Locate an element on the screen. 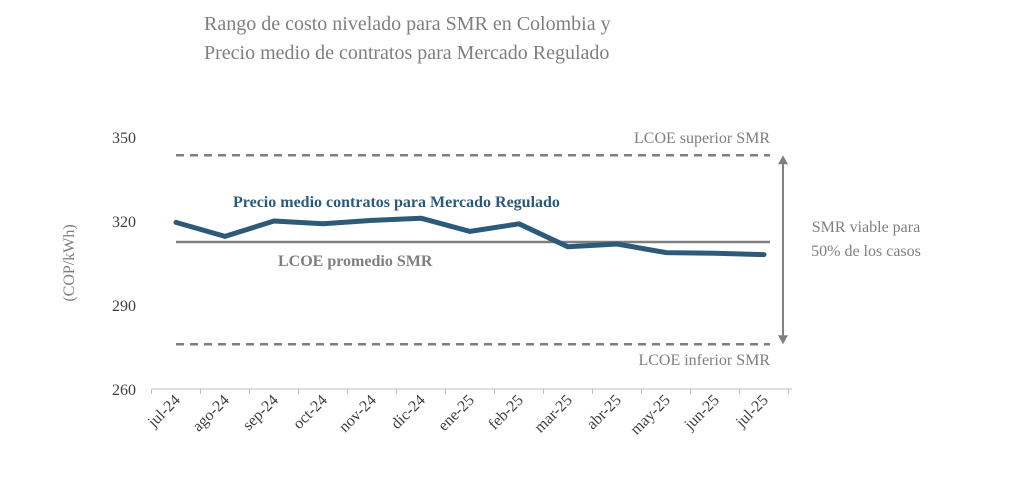  y-tick-label: 320 is located at coordinates (124, 222).